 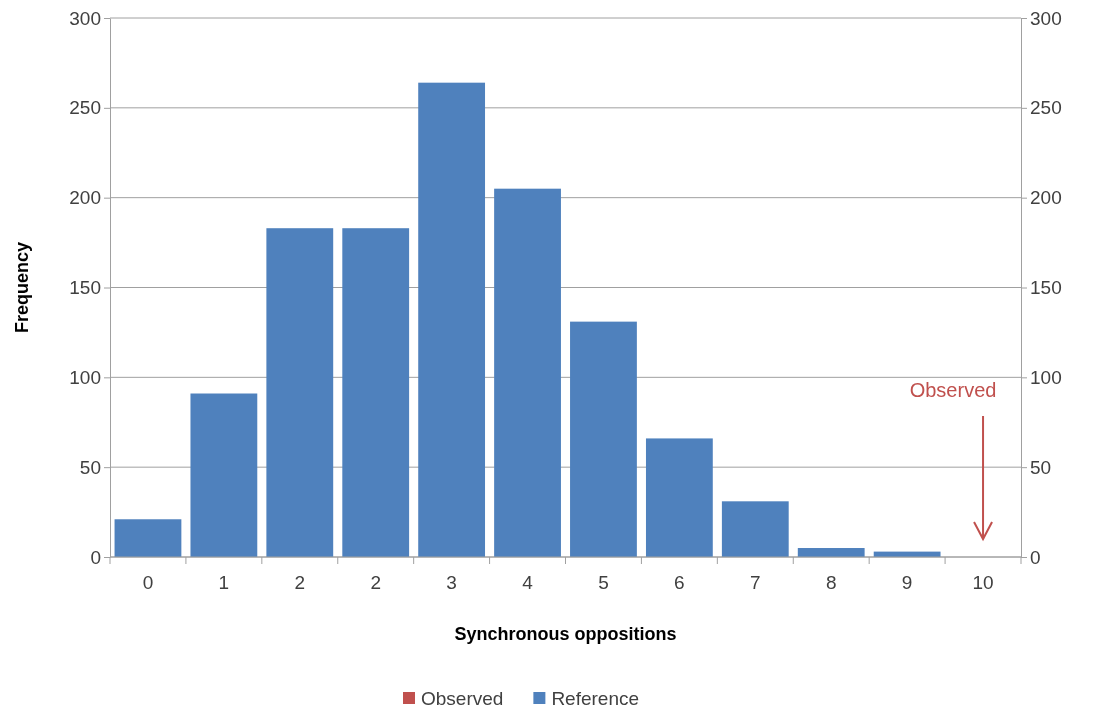 I want to click on y-tick-label: 0, so click(x=95, y=557).